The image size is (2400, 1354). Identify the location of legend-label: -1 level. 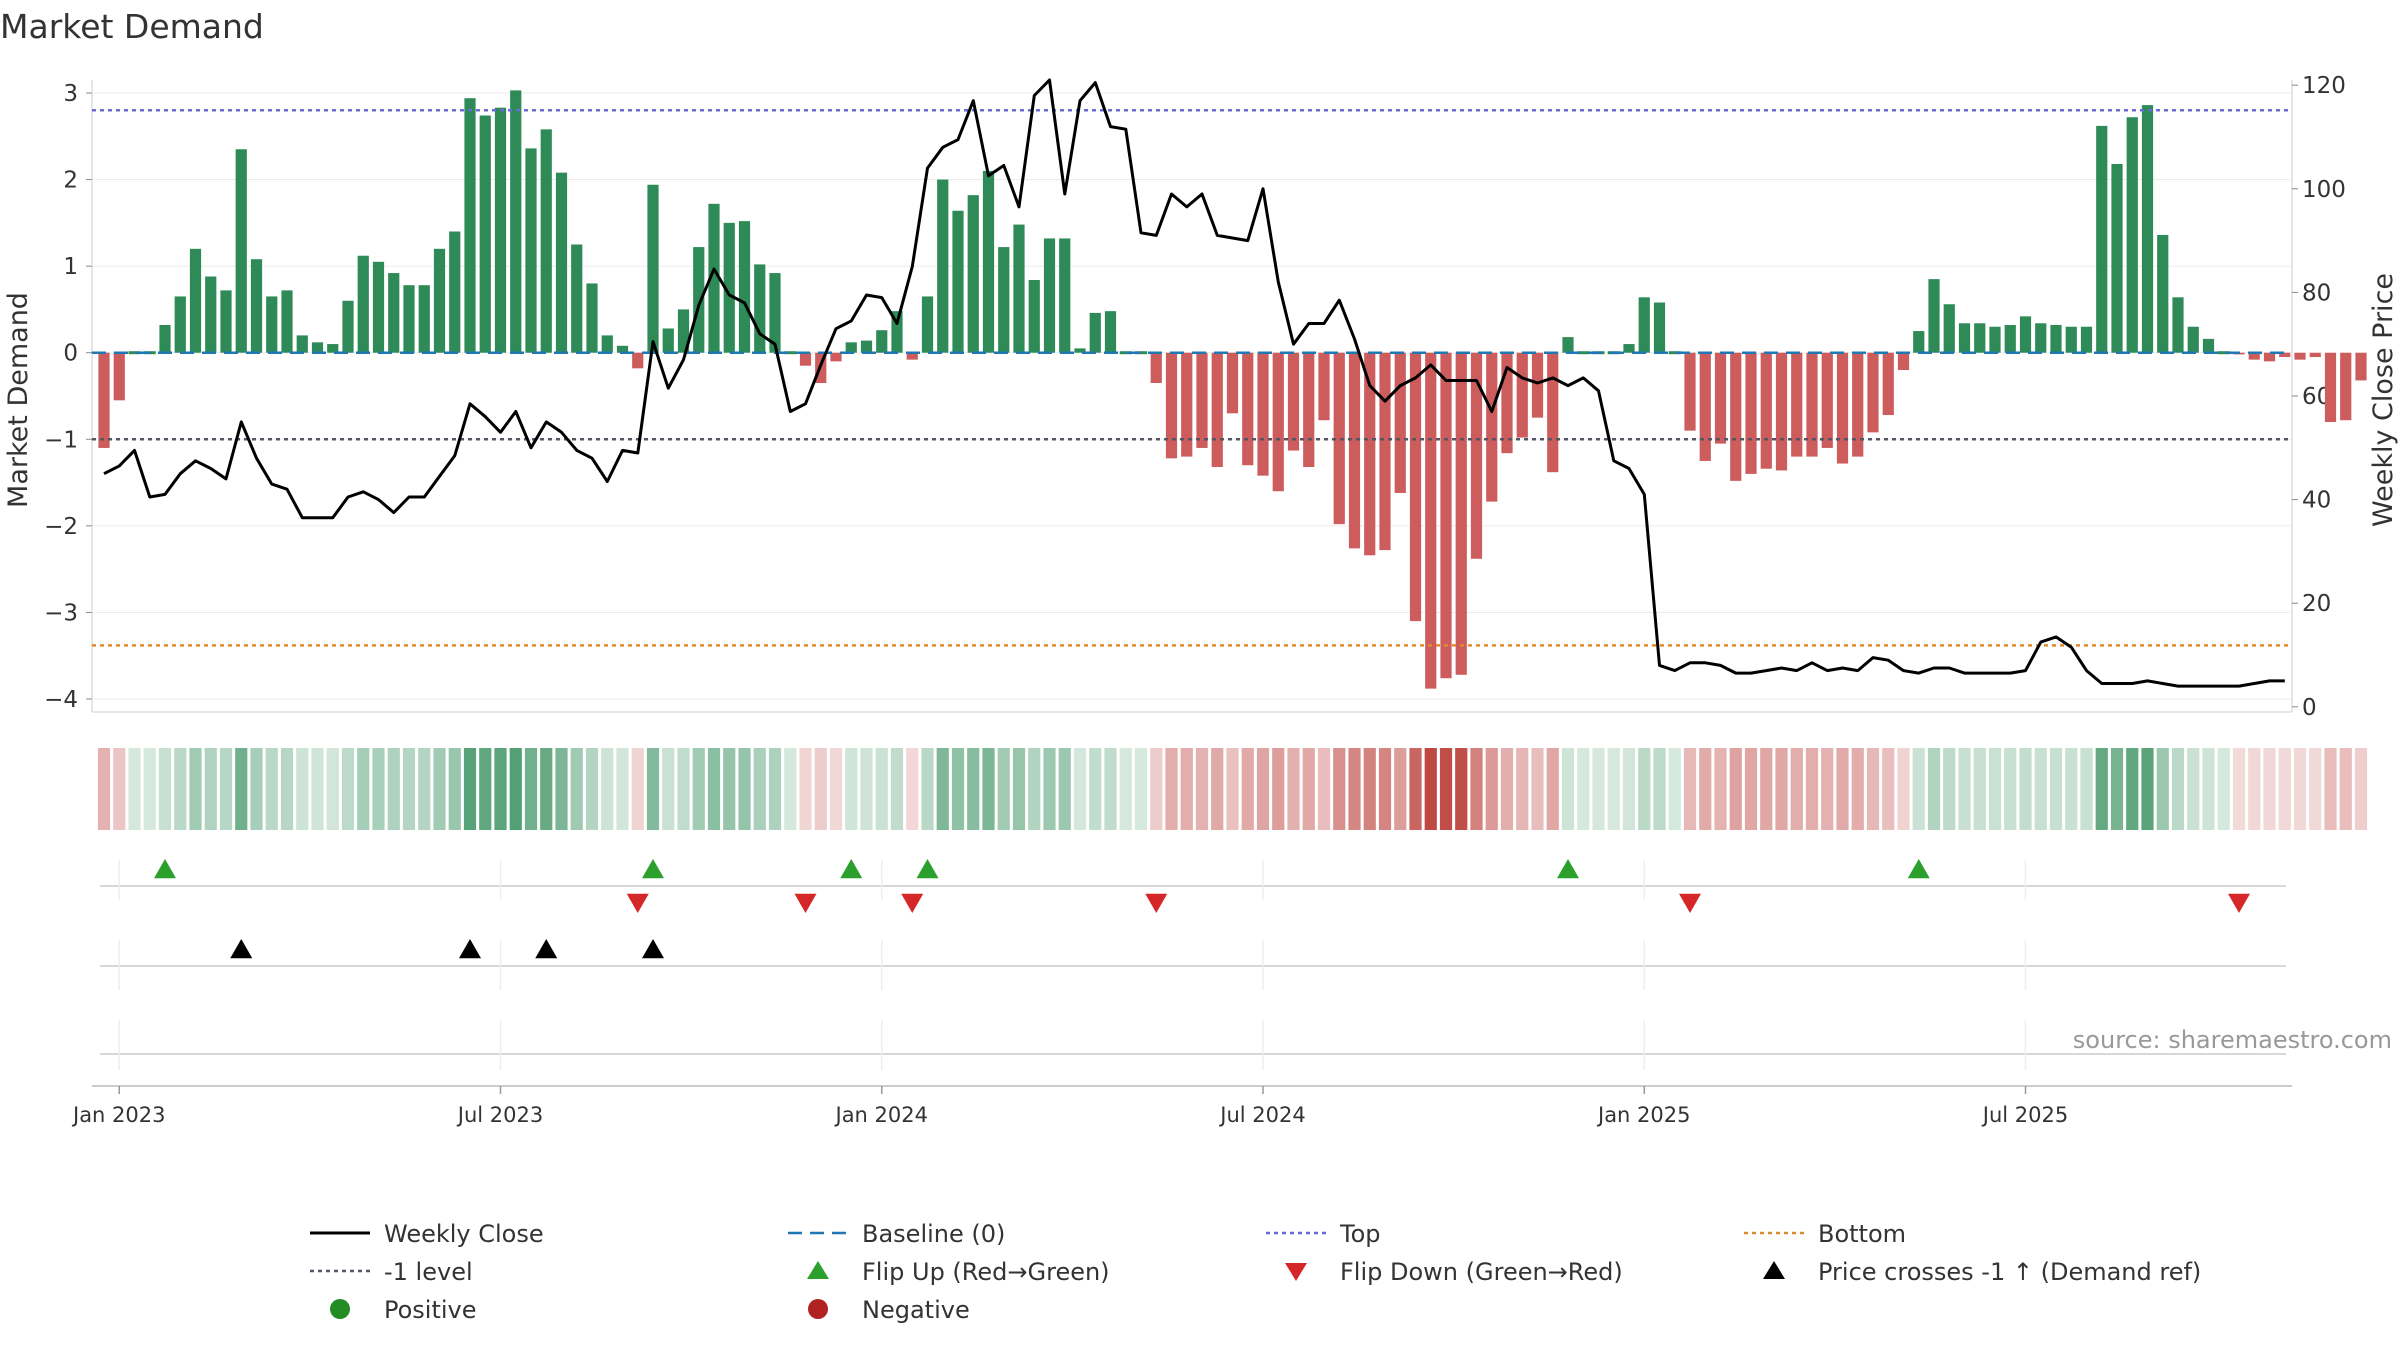
(428, 1272).